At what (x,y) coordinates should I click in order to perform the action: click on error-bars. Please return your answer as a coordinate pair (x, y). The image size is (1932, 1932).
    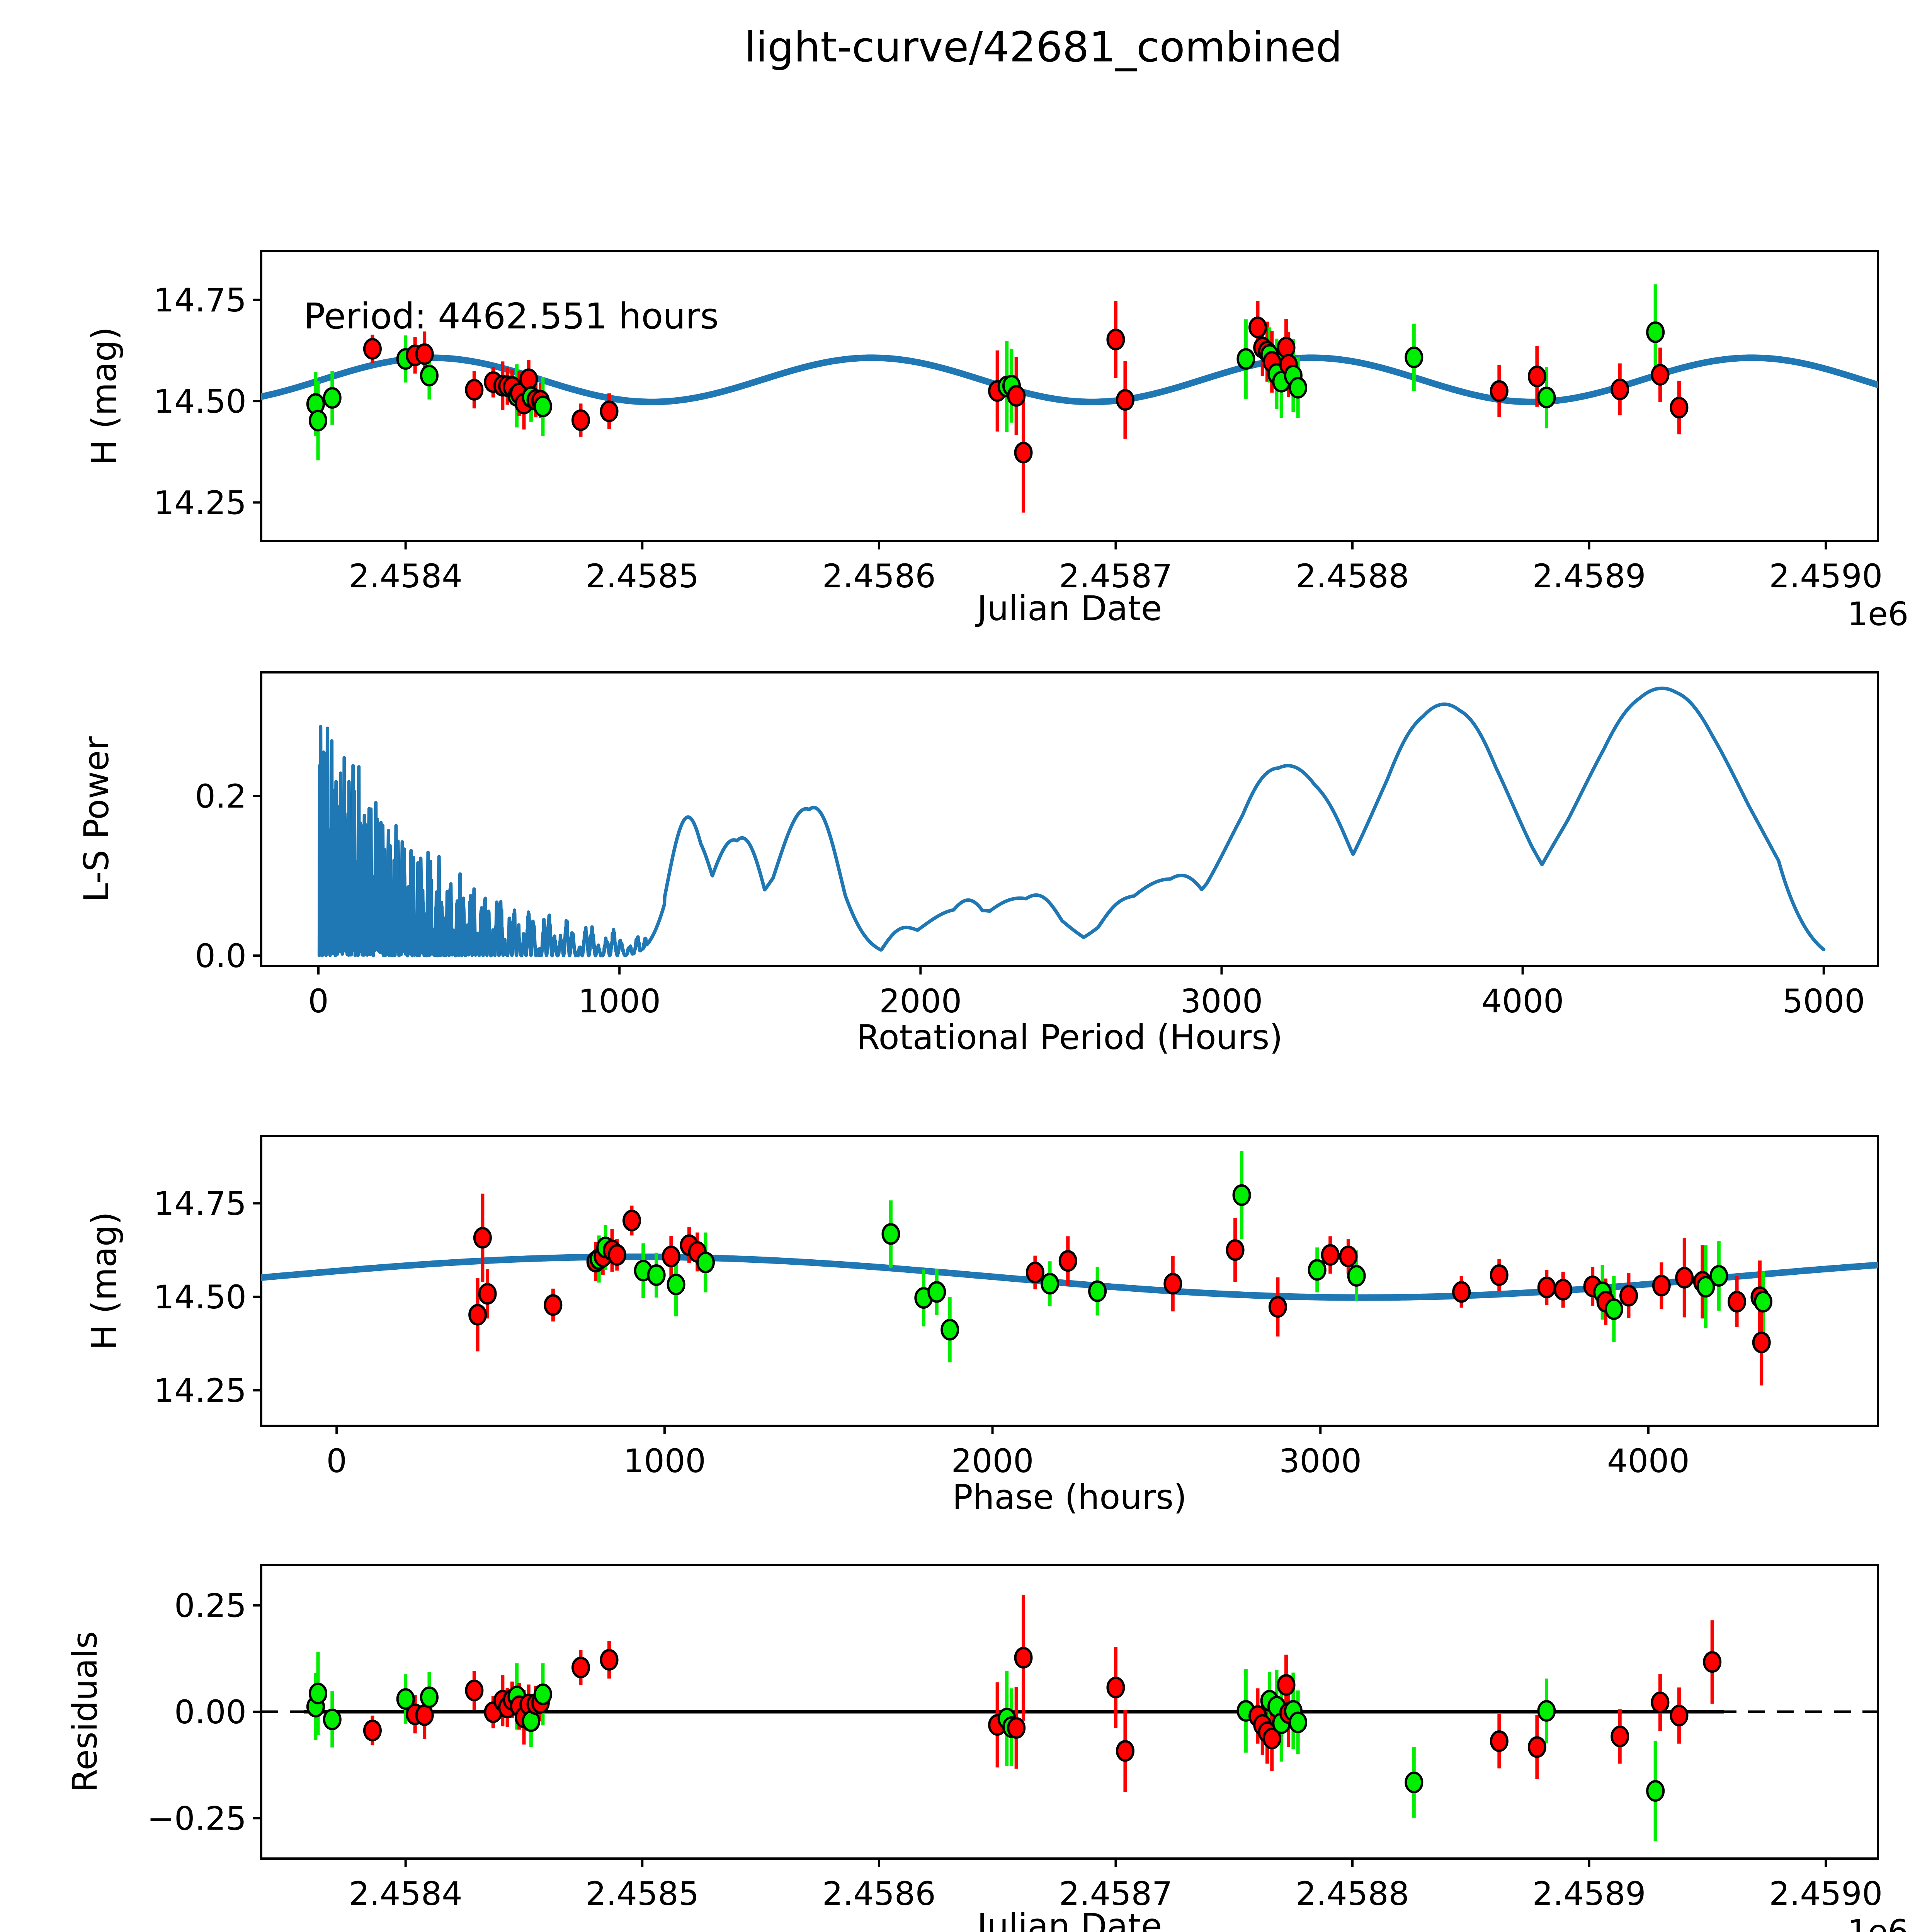
    Looking at the image, I should click on (1120, 1269).